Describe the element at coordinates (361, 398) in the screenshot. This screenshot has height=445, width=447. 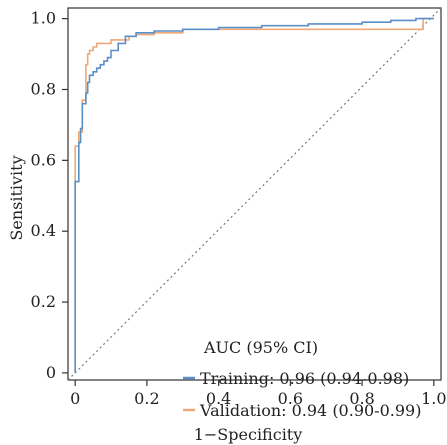
I see `x-tick-label: 0.8` at that location.